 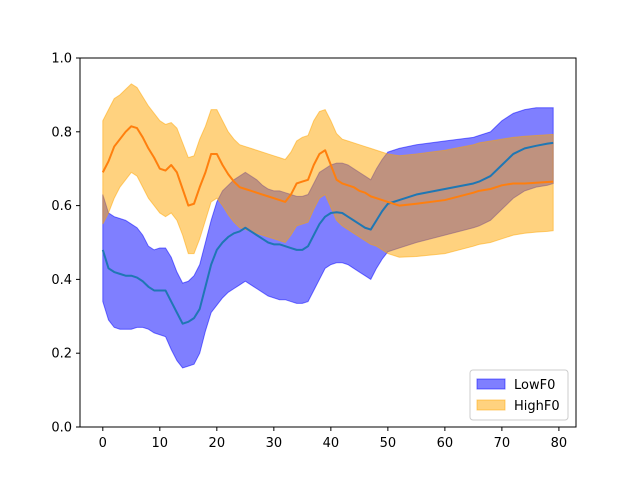 I want to click on x-axis: 0 10 20 30 40 50 60 70 80, so click(x=333, y=439).